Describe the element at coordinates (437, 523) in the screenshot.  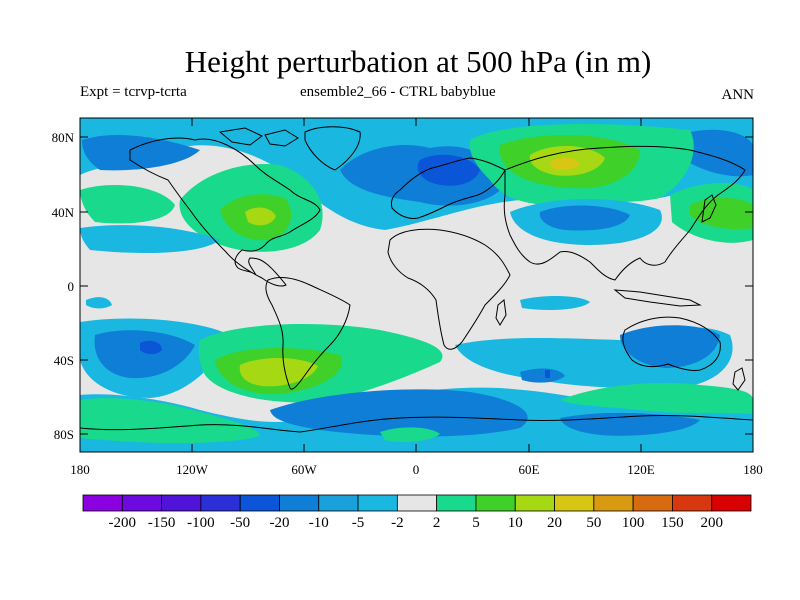
I see `colorbar-label: 2` at that location.